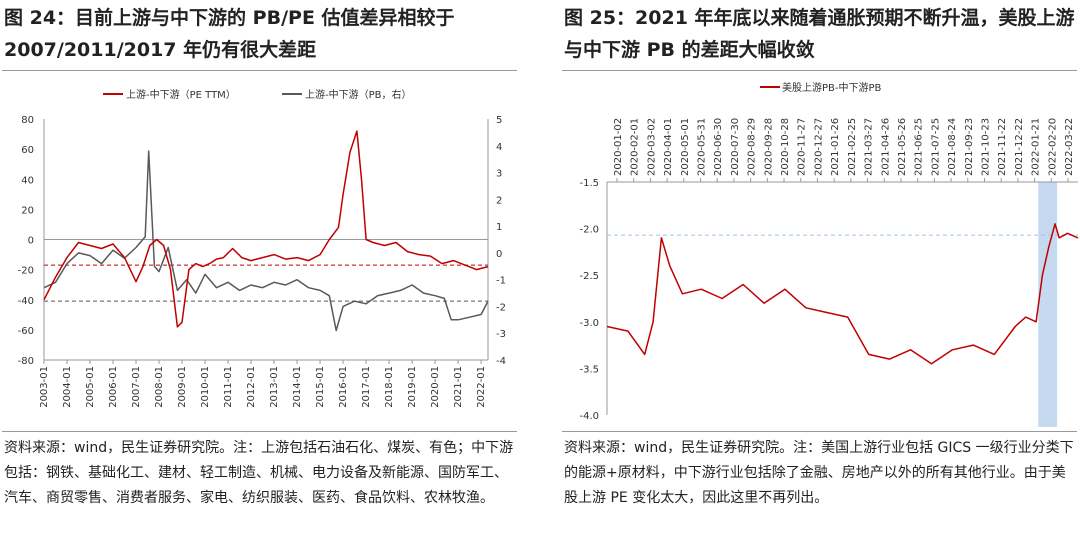  Describe the element at coordinates (935, 147) in the screenshot. I see `x-tick-label: 2021-07-25` at that location.